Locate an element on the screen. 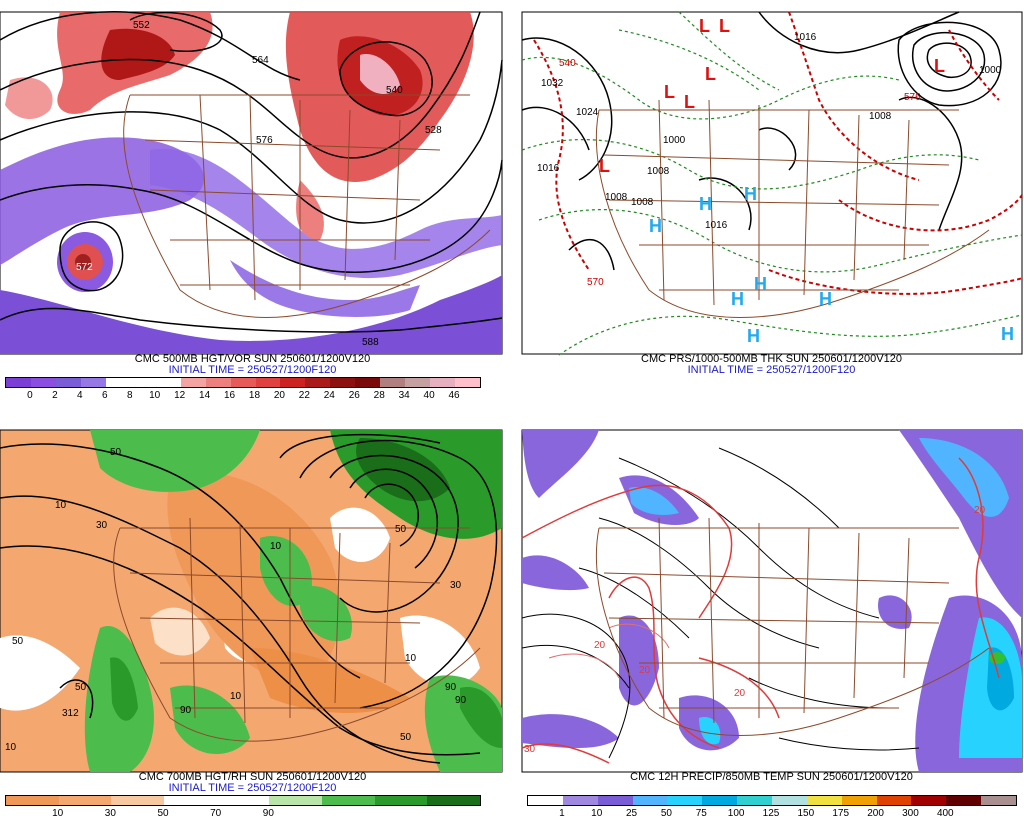  colorbar-tick-label: 30 is located at coordinates (110, 813).